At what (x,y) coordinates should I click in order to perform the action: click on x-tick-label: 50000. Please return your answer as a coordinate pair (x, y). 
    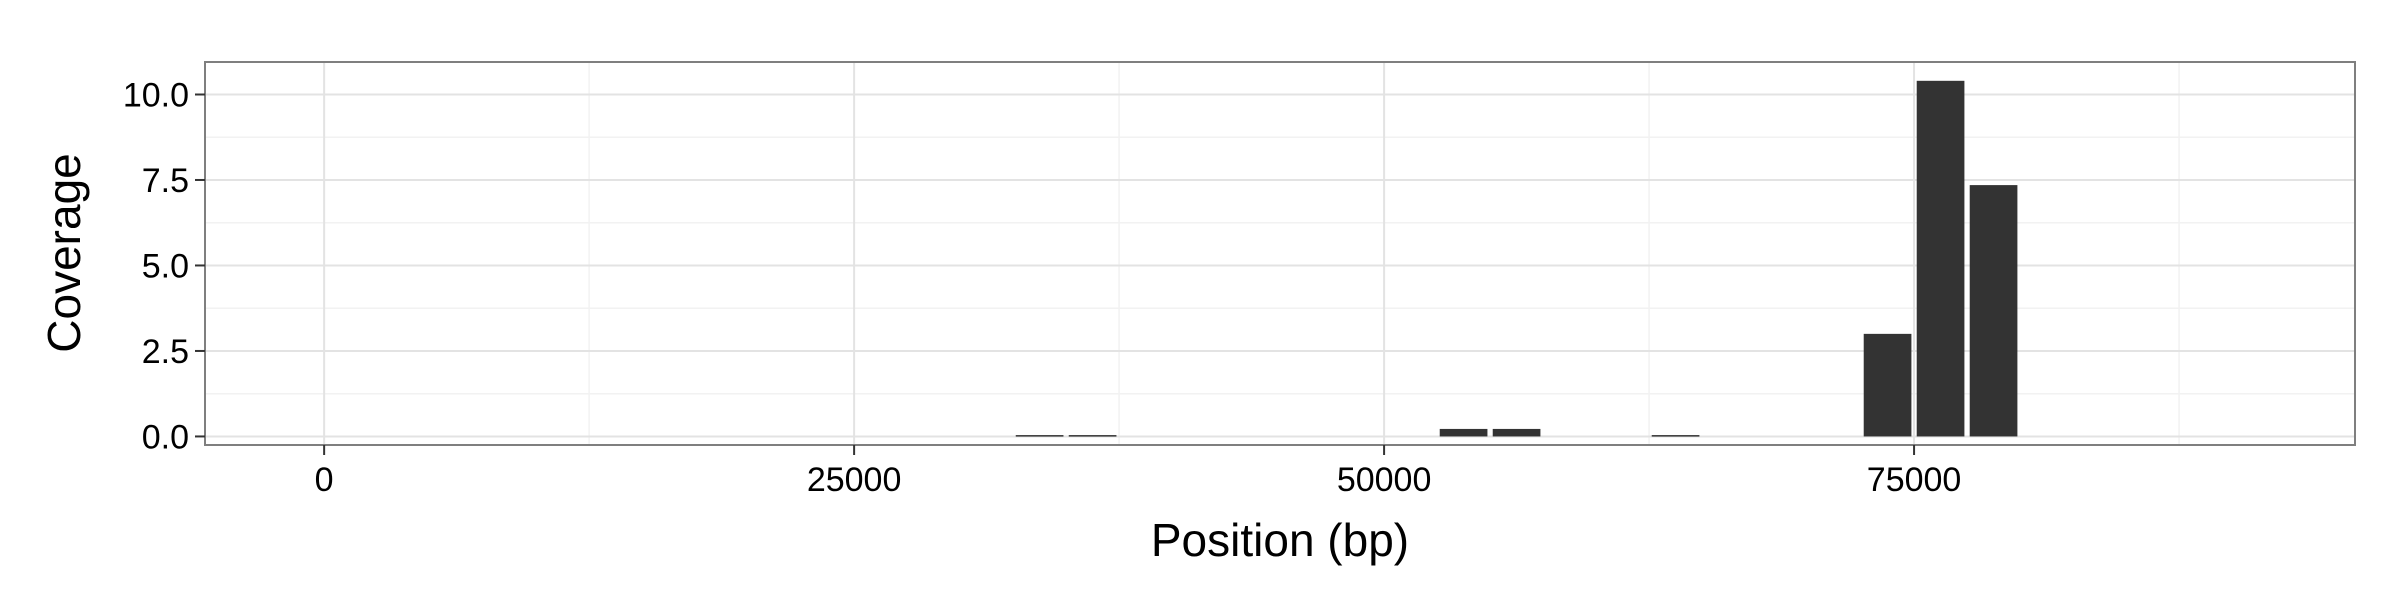
    Looking at the image, I should click on (1384, 480).